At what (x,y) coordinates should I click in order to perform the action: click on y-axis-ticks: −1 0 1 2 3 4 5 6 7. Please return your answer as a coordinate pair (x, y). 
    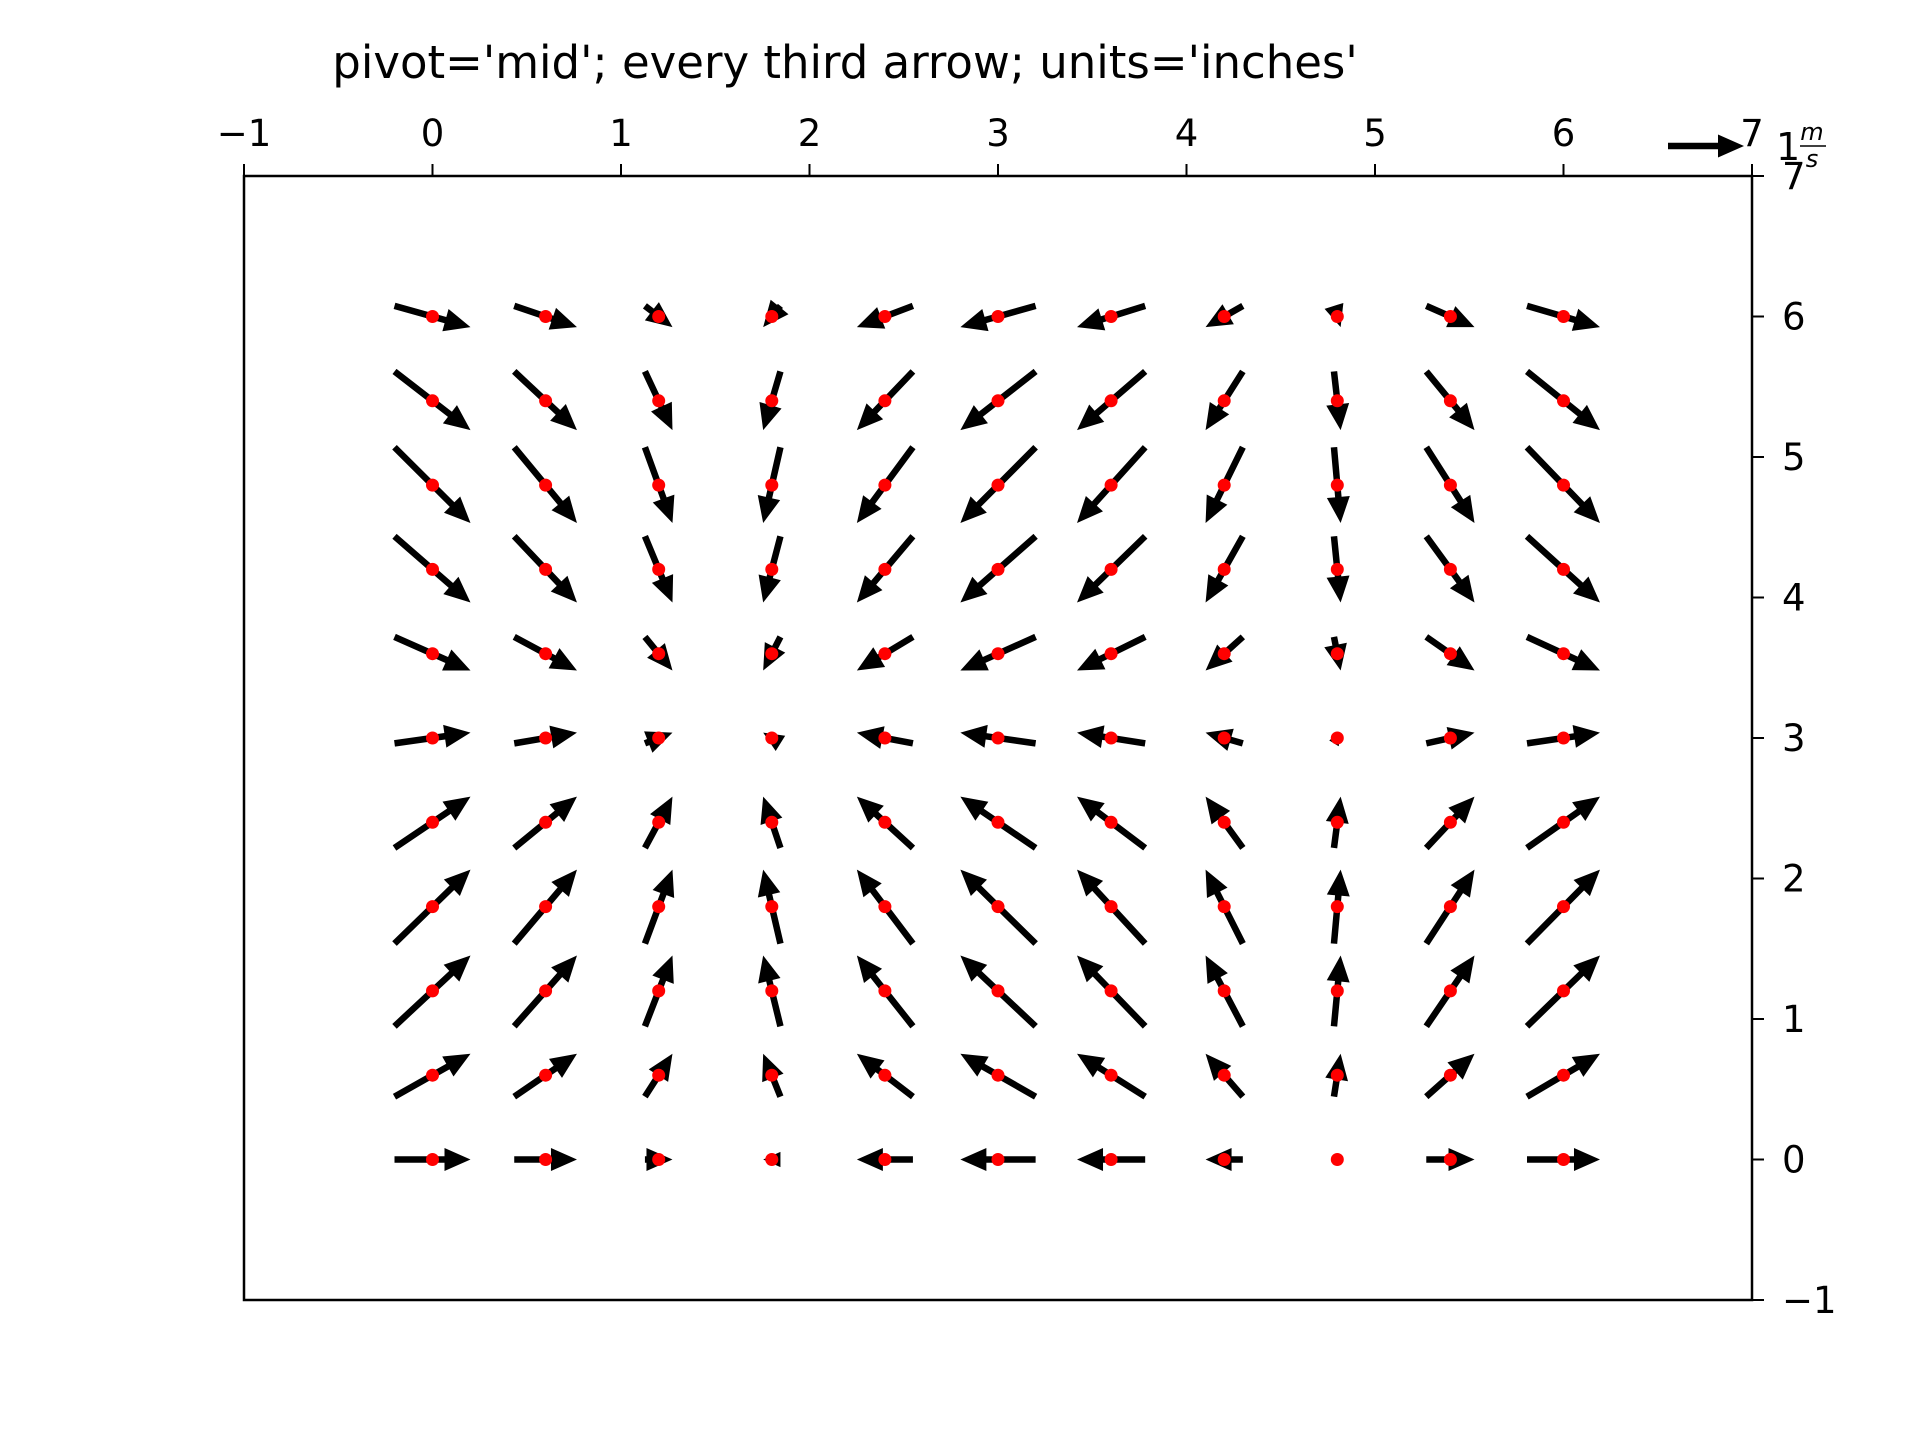
    Looking at the image, I should click on (1794, 738).